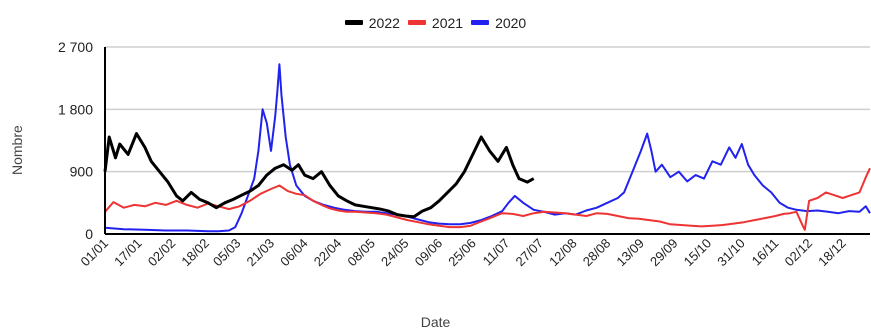 The image size is (871, 333). Describe the element at coordinates (447, 22) in the screenshot. I see `legend-label: 2021` at that location.